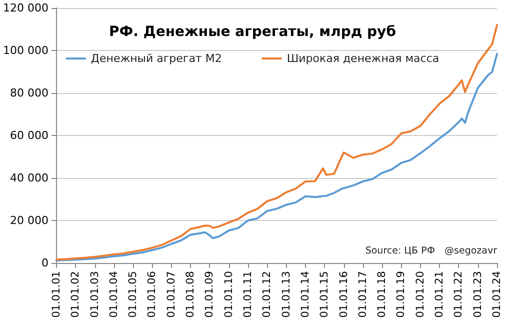  What do you see at coordinates (248, 294) in the screenshot?
I see `x-tick-label: 01.01.11` at bounding box center [248, 294].